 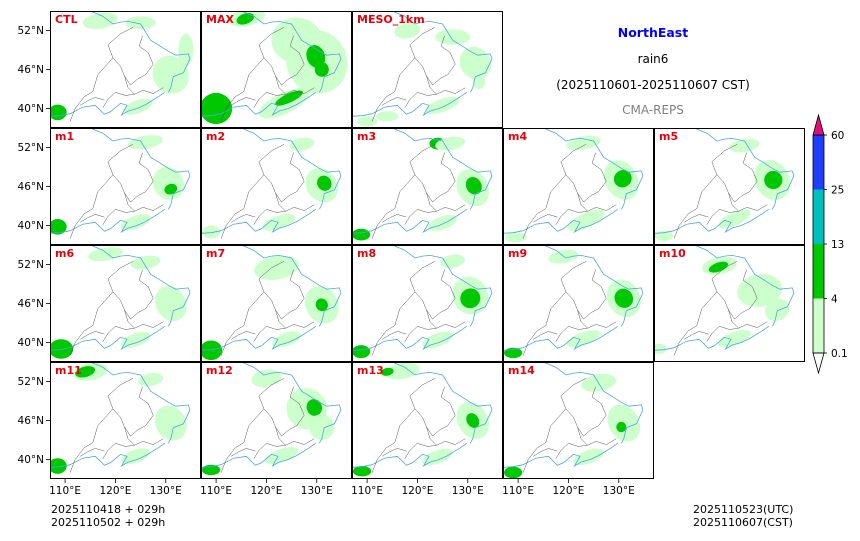 I want to click on y-tick-label: 52°N, so click(x=31, y=382).